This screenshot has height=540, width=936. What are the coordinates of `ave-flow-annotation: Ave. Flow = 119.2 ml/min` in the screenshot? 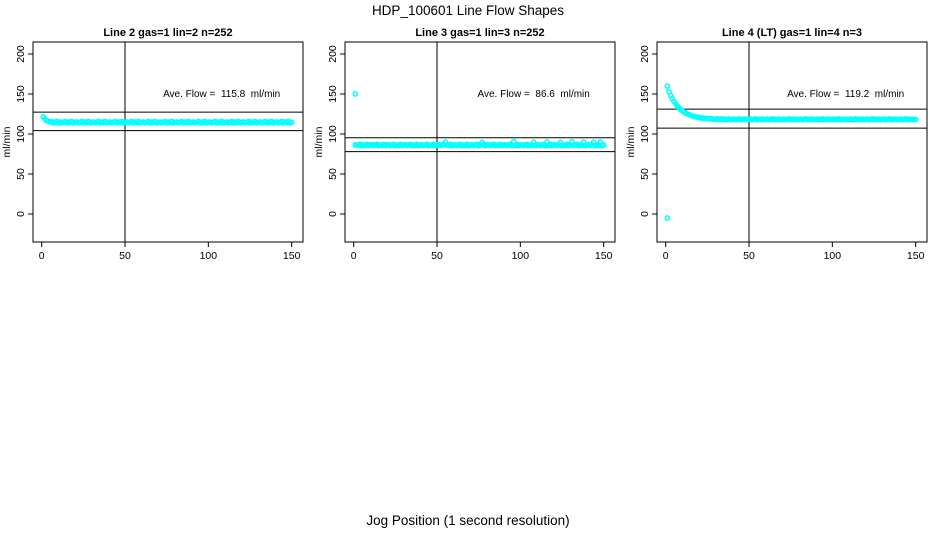 It's located at (845, 94).